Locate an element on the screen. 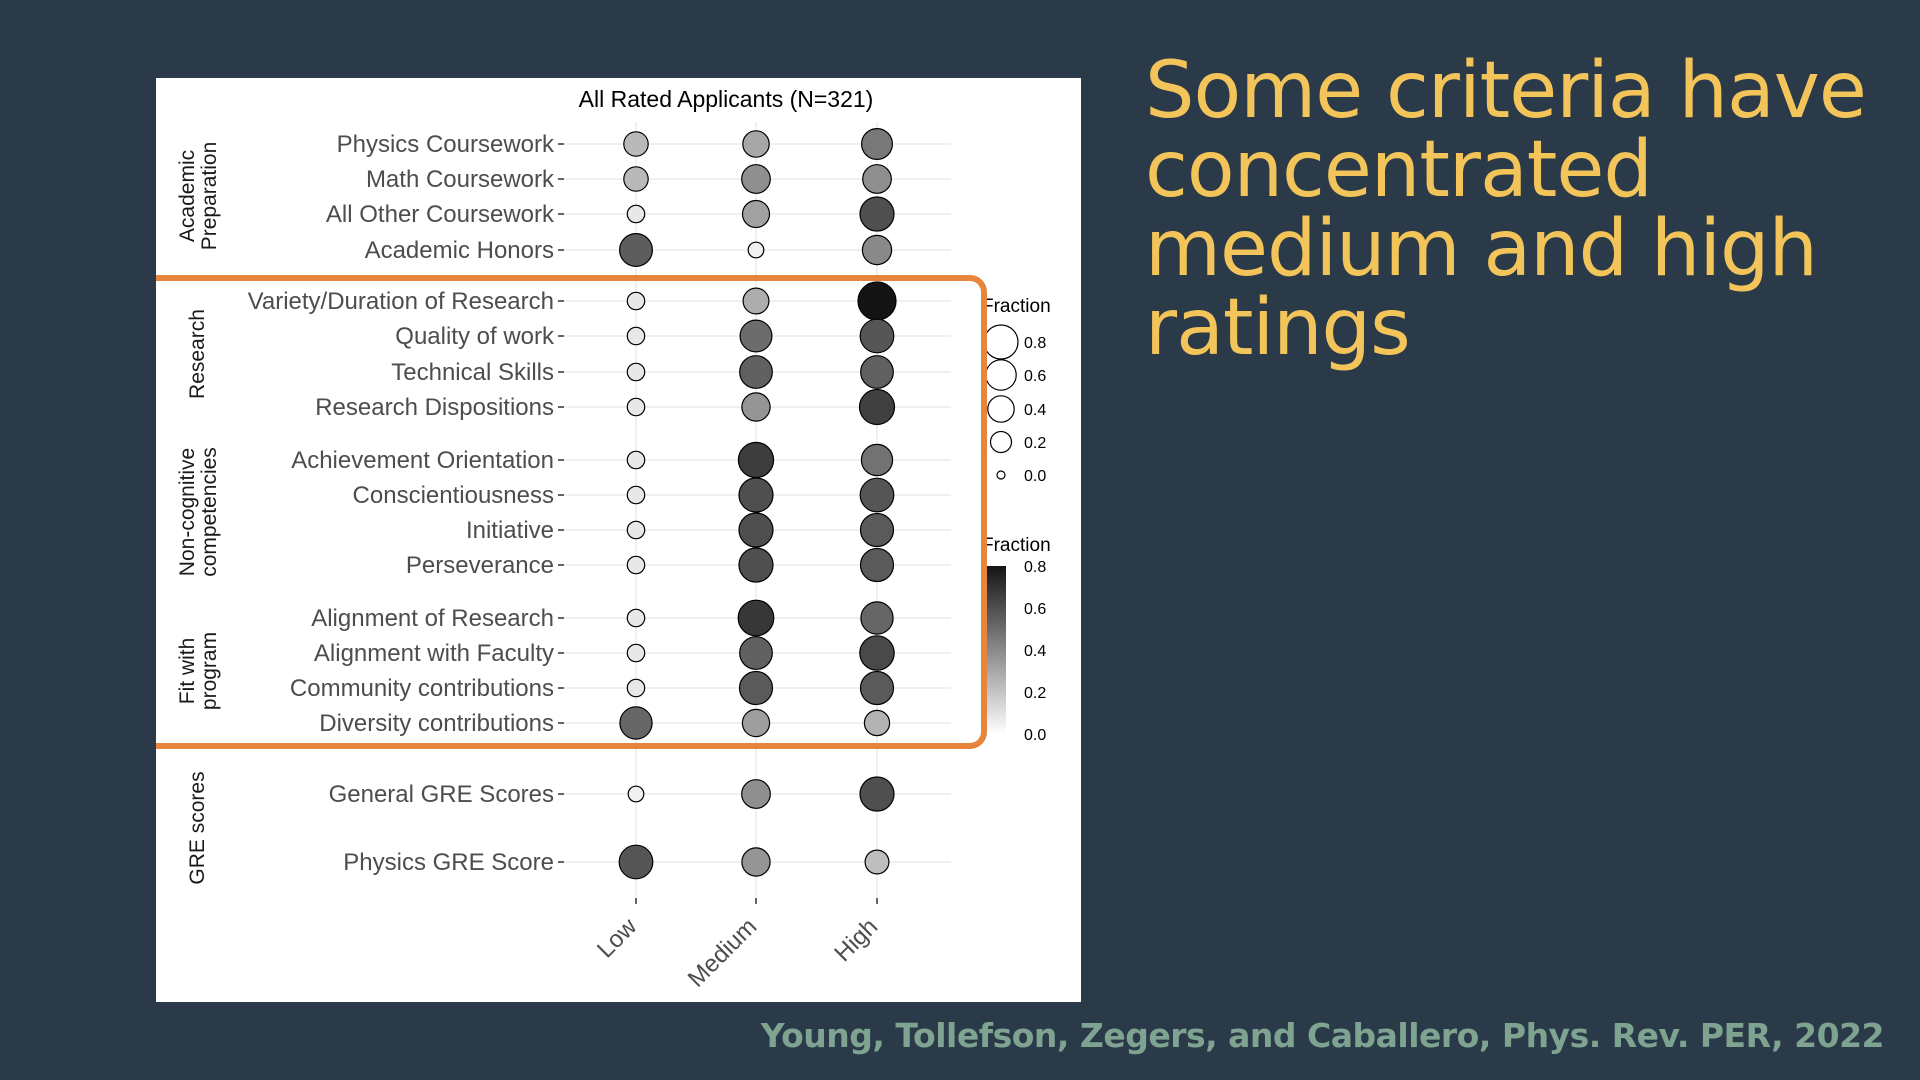  color-legend-label: 0.0 is located at coordinates (1035, 735).